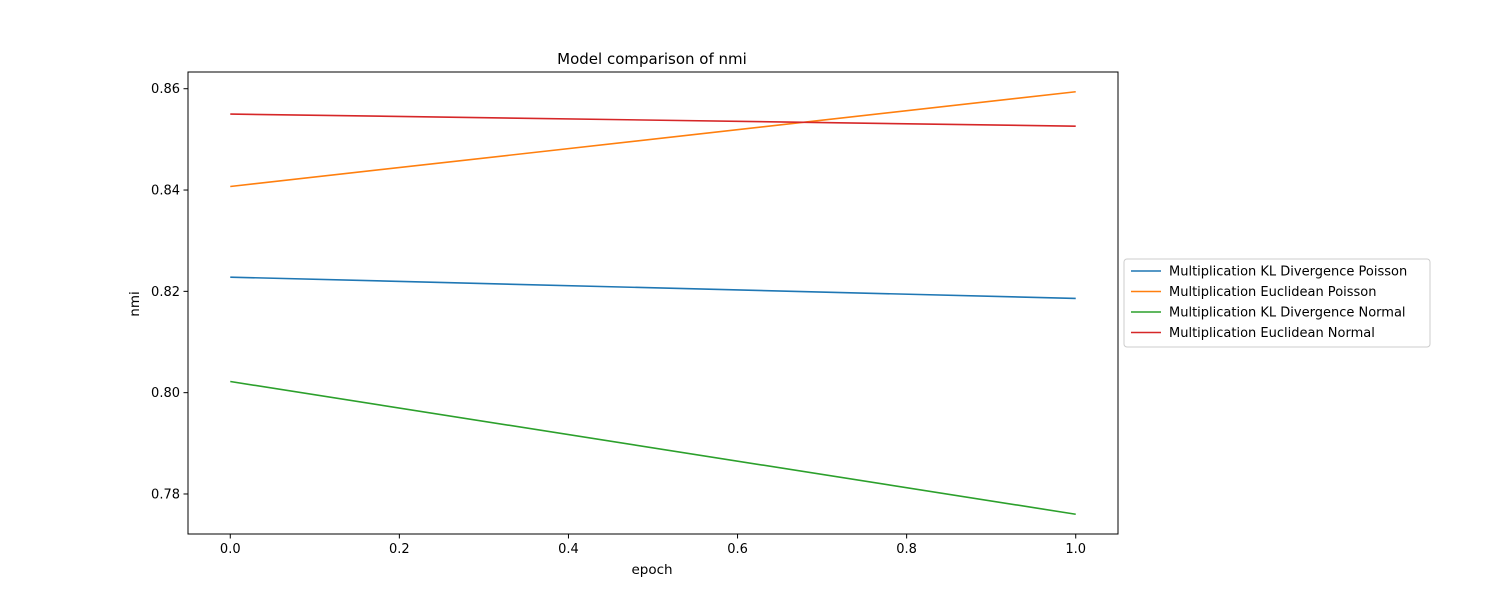  What do you see at coordinates (165, 292) in the screenshot?
I see `y-tick-label: 0.82` at bounding box center [165, 292].